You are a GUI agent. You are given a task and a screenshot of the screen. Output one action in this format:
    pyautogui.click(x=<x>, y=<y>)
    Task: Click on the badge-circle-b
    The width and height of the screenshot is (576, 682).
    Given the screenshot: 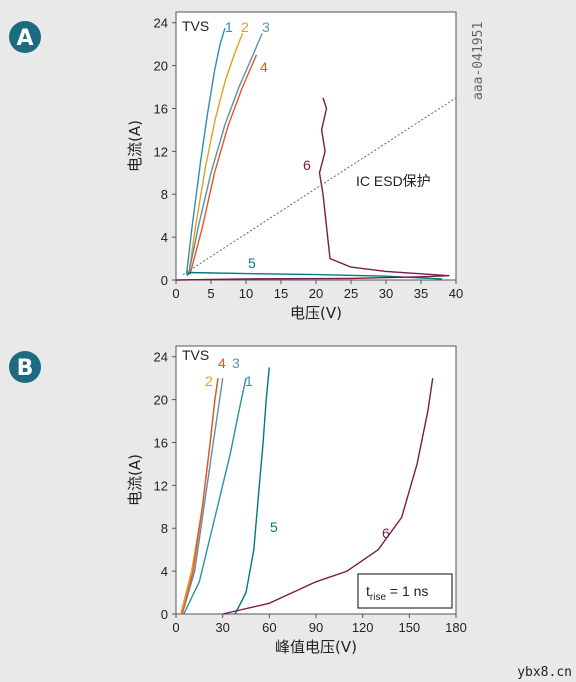 What is the action you would take?
    pyautogui.click(x=25, y=367)
    